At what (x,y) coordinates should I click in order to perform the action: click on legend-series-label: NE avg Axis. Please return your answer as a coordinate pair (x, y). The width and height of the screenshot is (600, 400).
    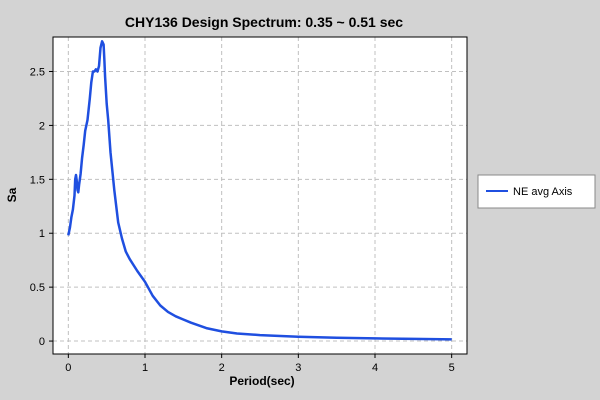
    Looking at the image, I should click on (543, 192).